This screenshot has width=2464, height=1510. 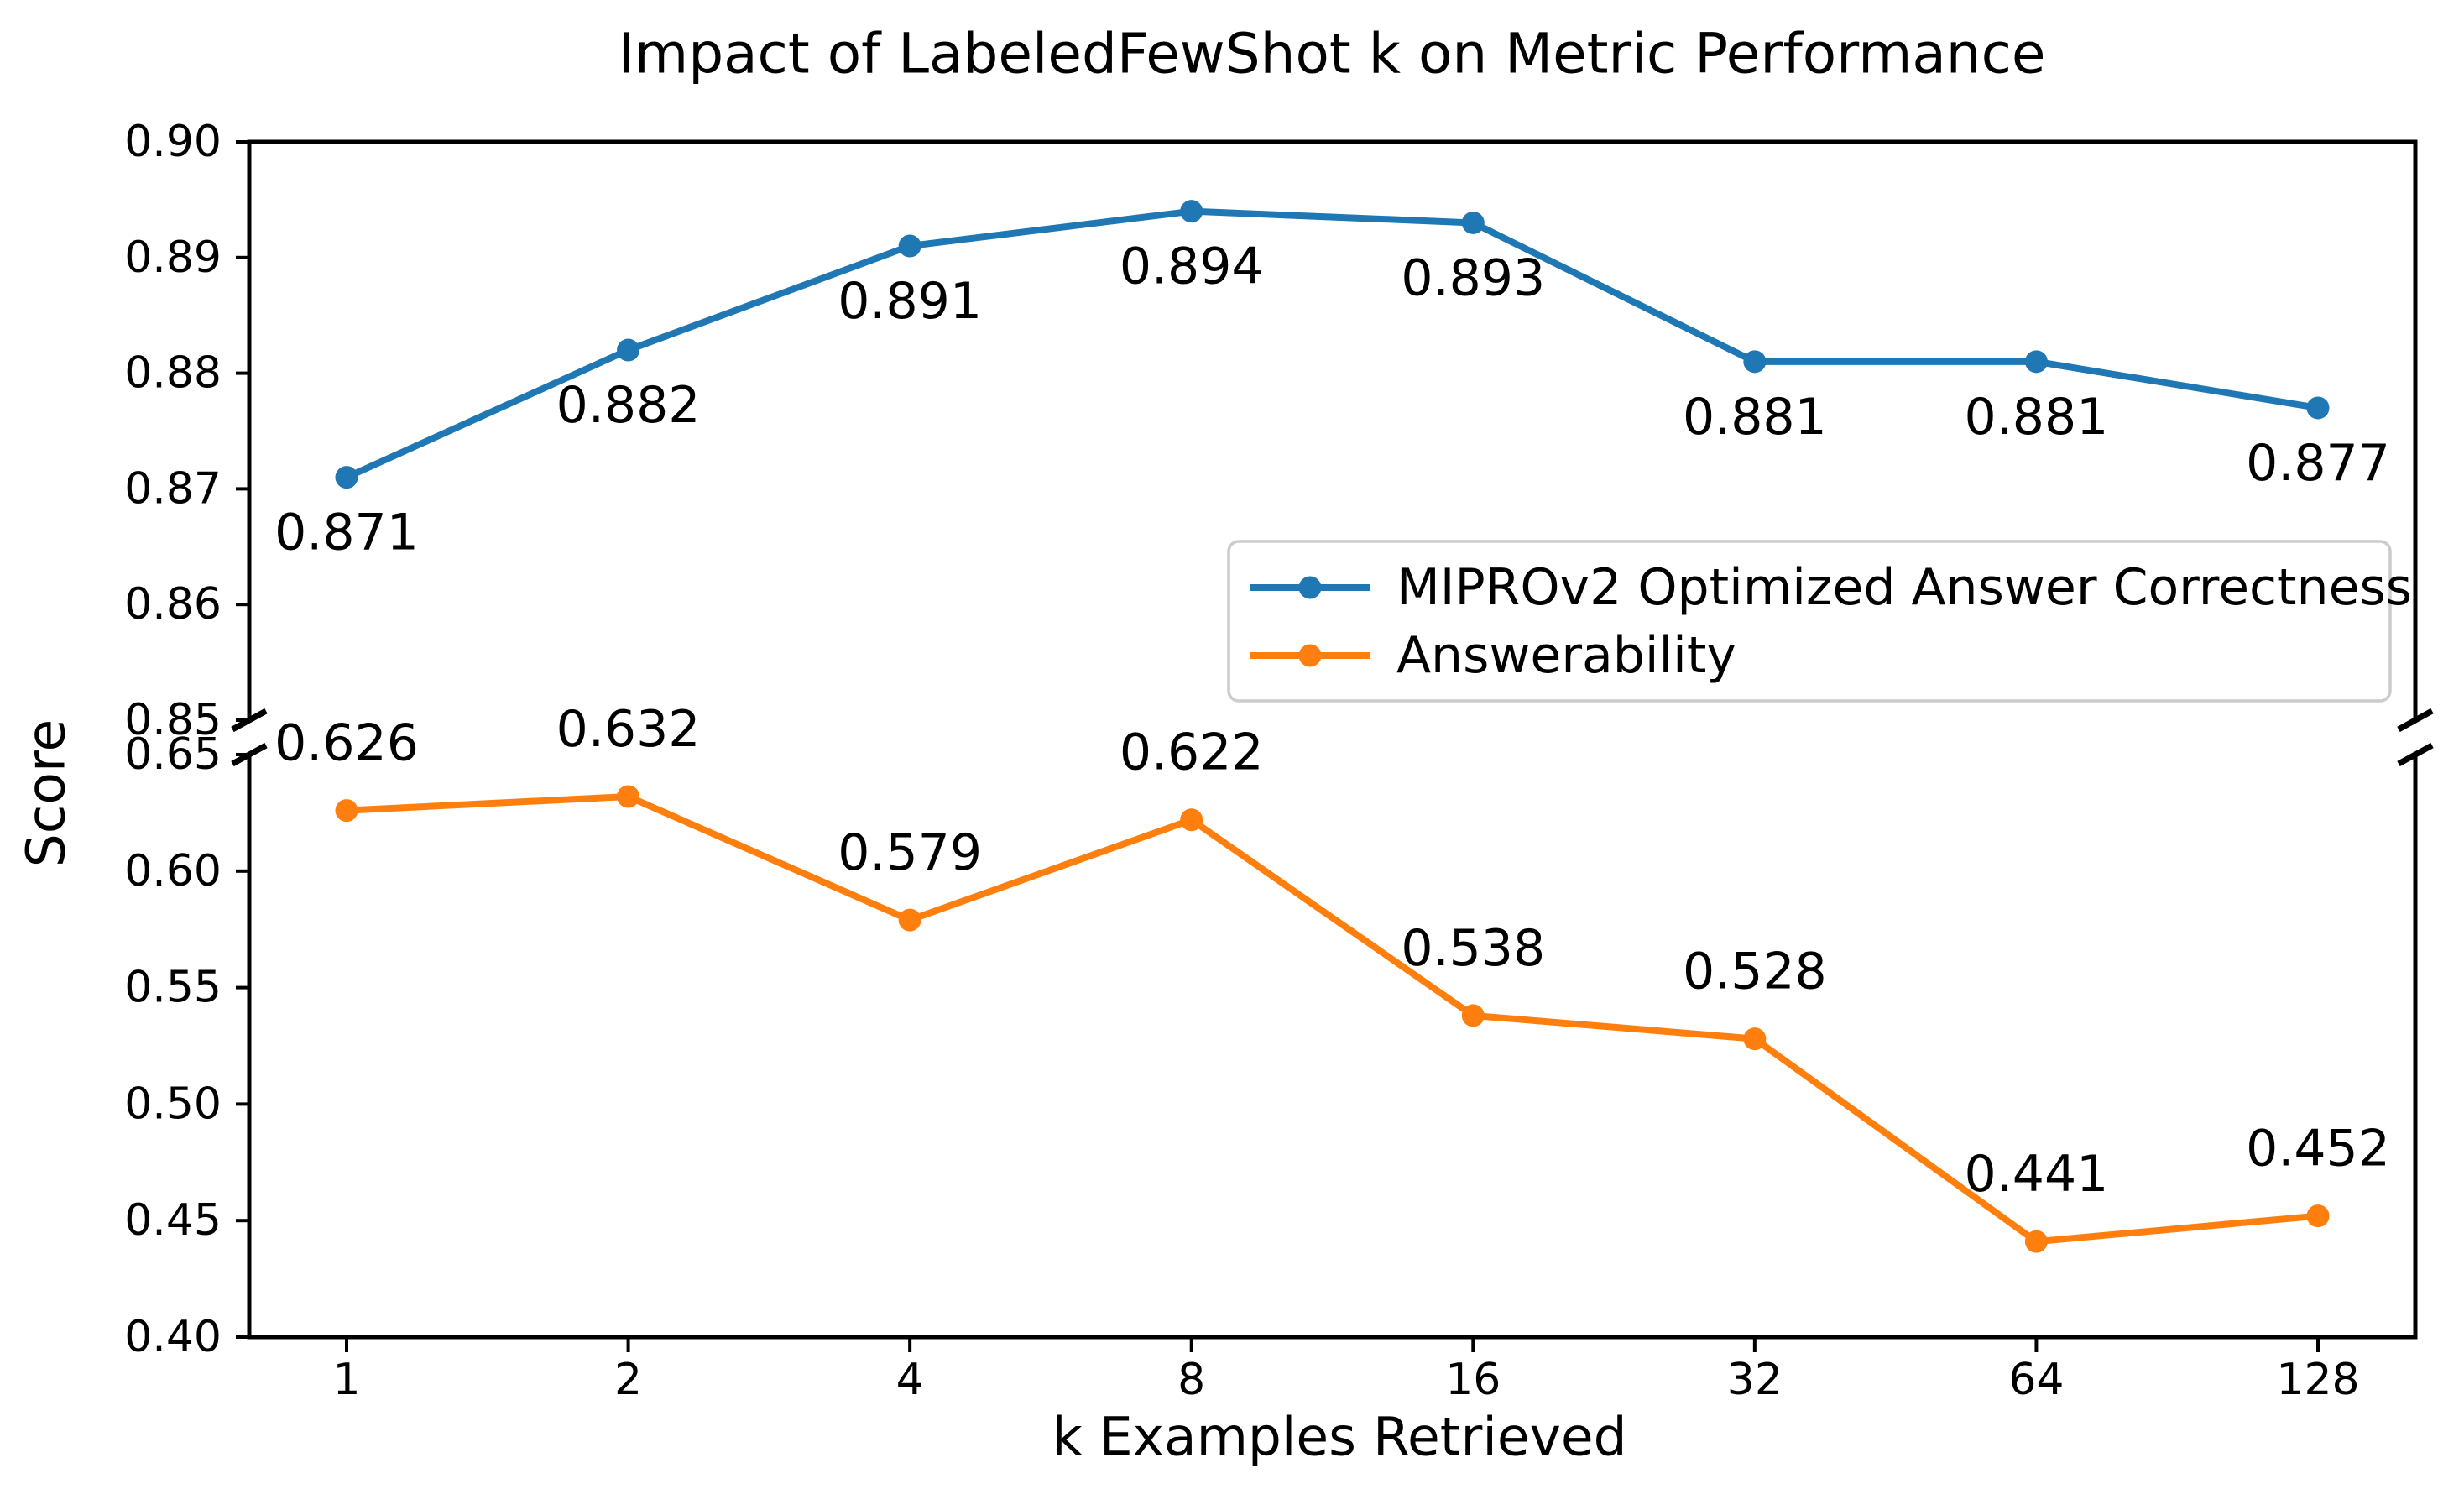 I want to click on x-axis-label: k Examples Retrieved, so click(x=1339, y=1437).